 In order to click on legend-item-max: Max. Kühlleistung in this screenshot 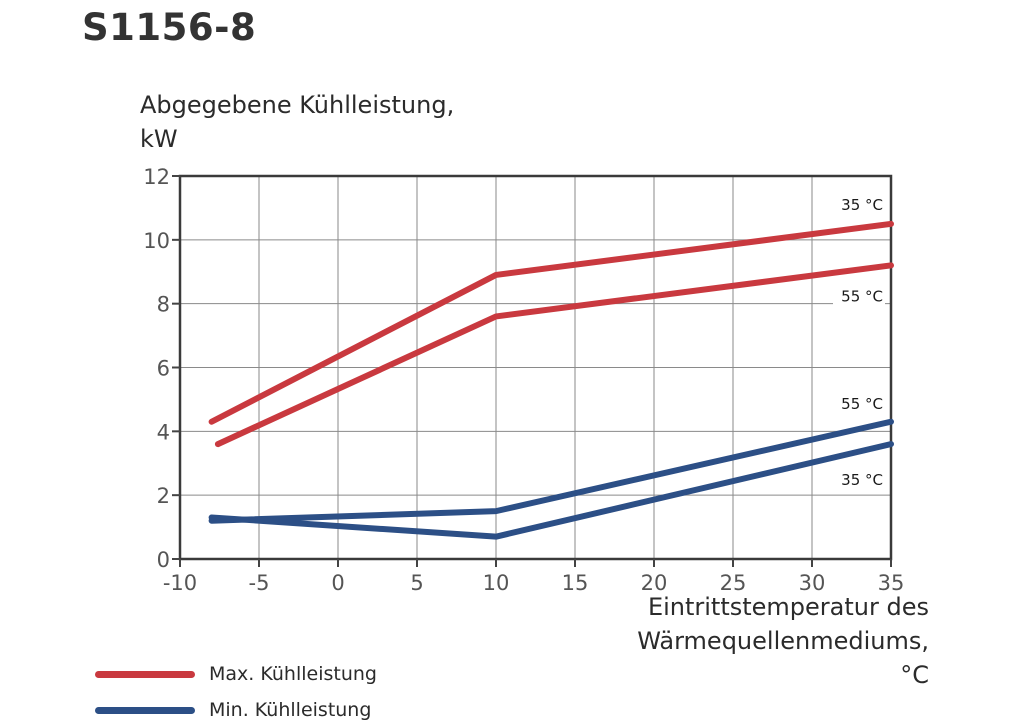, I will do `click(236, 674)`.